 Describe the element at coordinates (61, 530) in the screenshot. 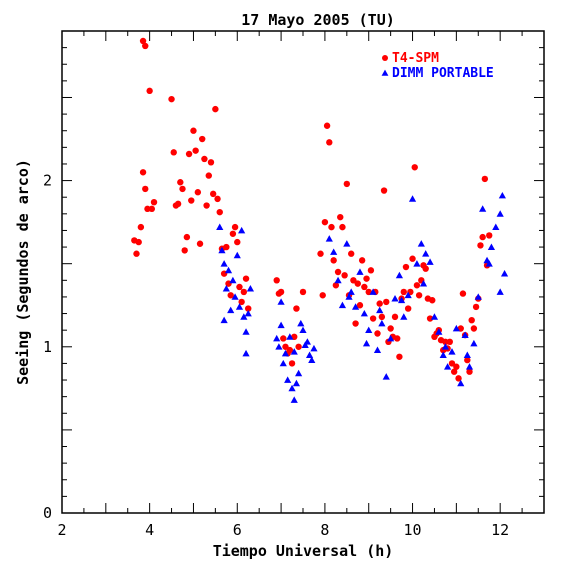

I see `x-tick-label: 2` at that location.